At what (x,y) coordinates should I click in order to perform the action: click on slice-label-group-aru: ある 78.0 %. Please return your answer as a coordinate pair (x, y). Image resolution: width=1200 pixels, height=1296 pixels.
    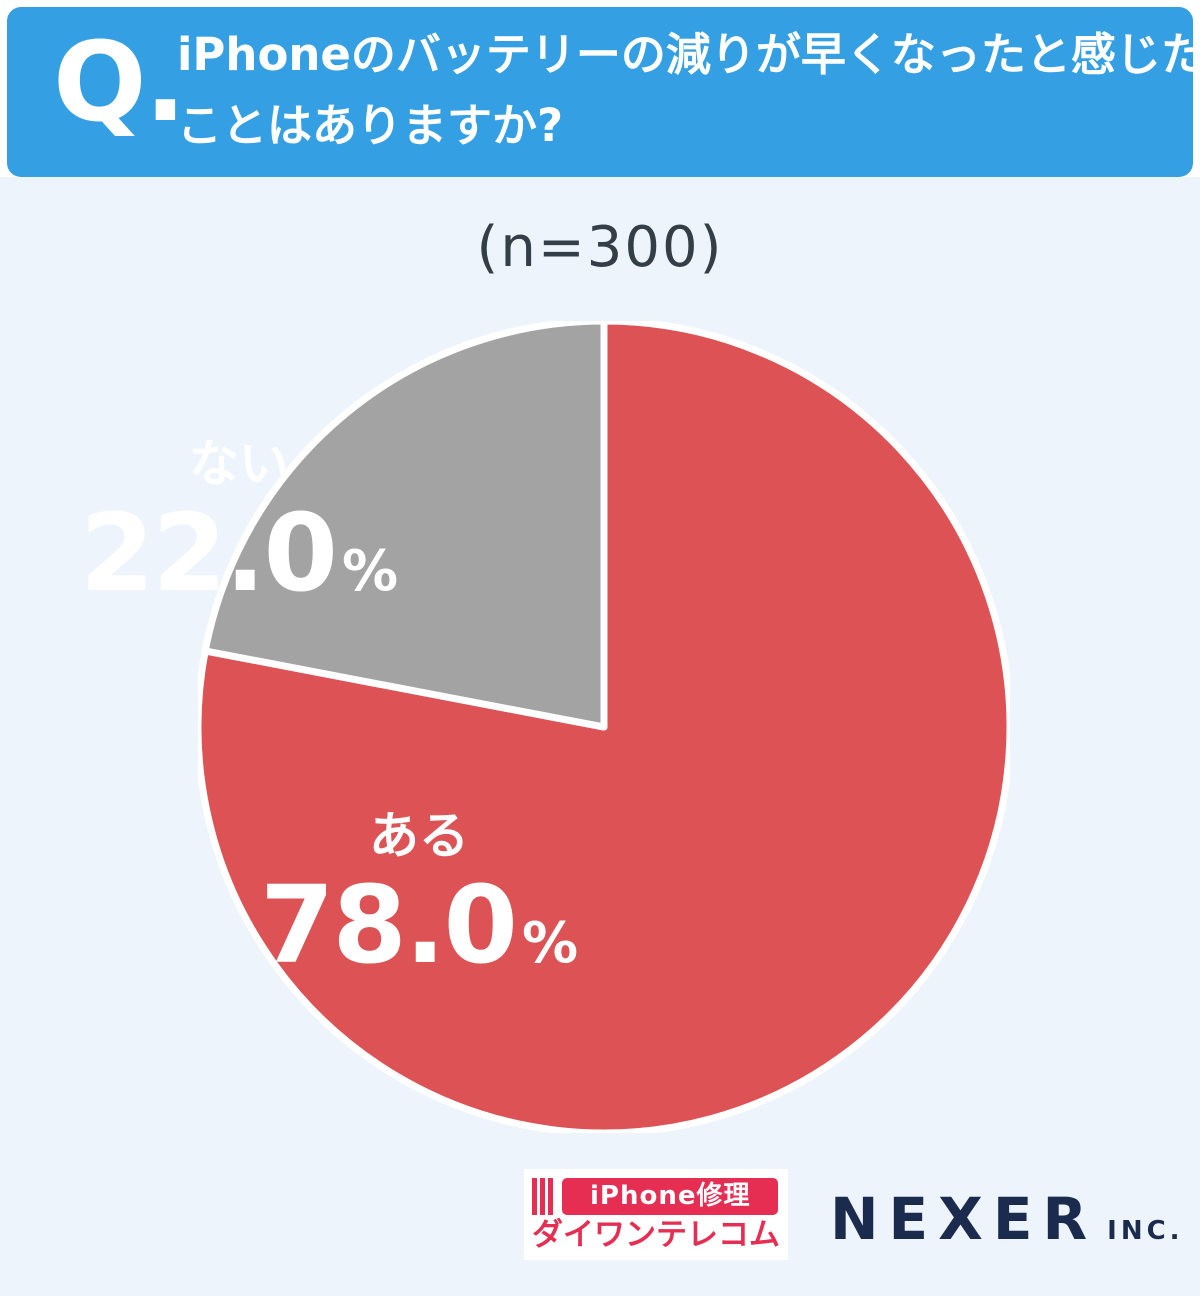
    Looking at the image, I should click on (419, 897).